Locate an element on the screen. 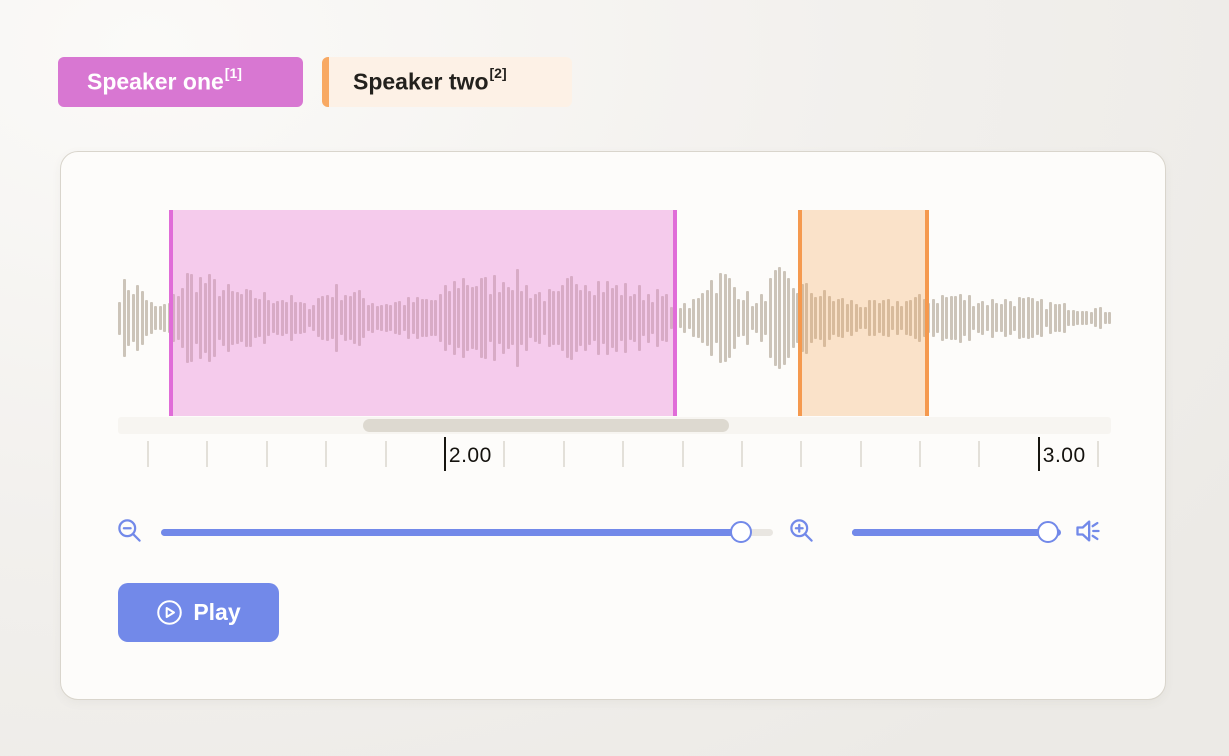 This screenshot has width=1229, height=756. zoom-slider-fill is located at coordinates (451, 532).